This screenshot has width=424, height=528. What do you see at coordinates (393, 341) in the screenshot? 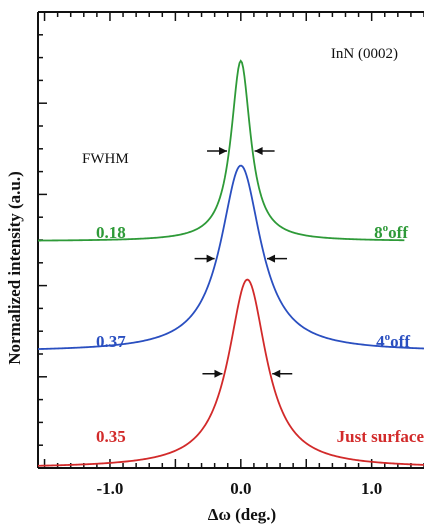
I see `series-name-label: 4ooff` at bounding box center [393, 341].